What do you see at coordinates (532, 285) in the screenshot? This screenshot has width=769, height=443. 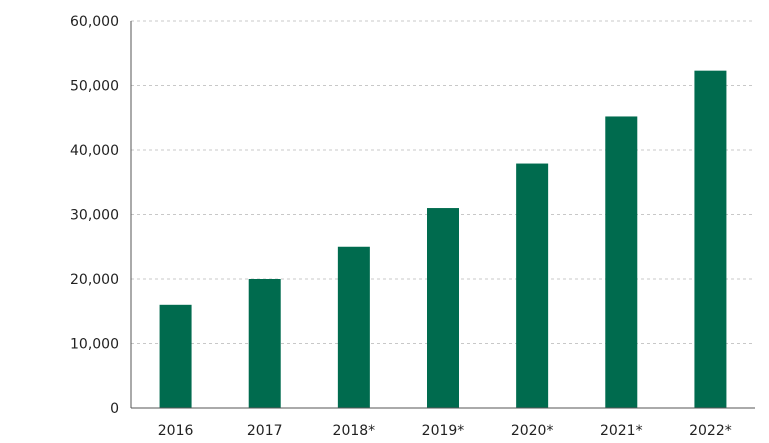 I see `bar-2020-est` at bounding box center [532, 285].